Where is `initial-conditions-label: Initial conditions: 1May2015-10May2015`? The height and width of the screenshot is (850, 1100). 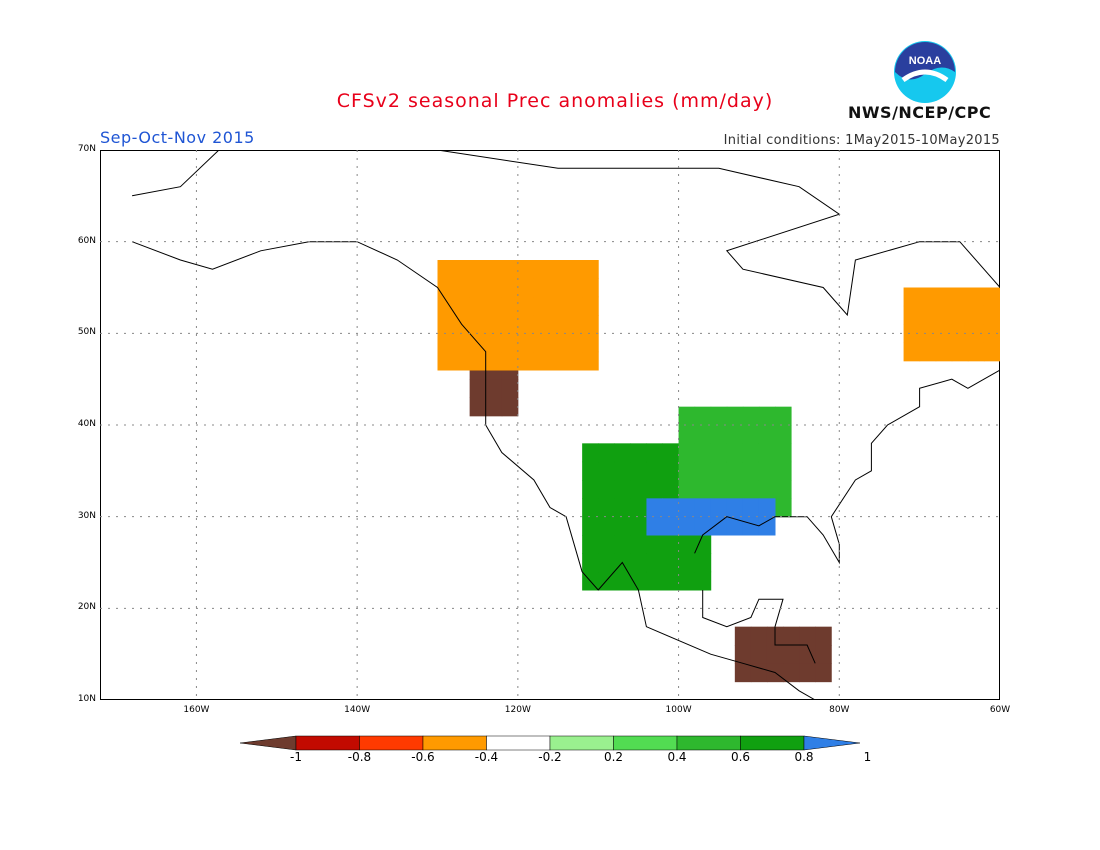 initial-conditions-label: Initial conditions: 1May2015-10May2015 is located at coordinates (861, 140).